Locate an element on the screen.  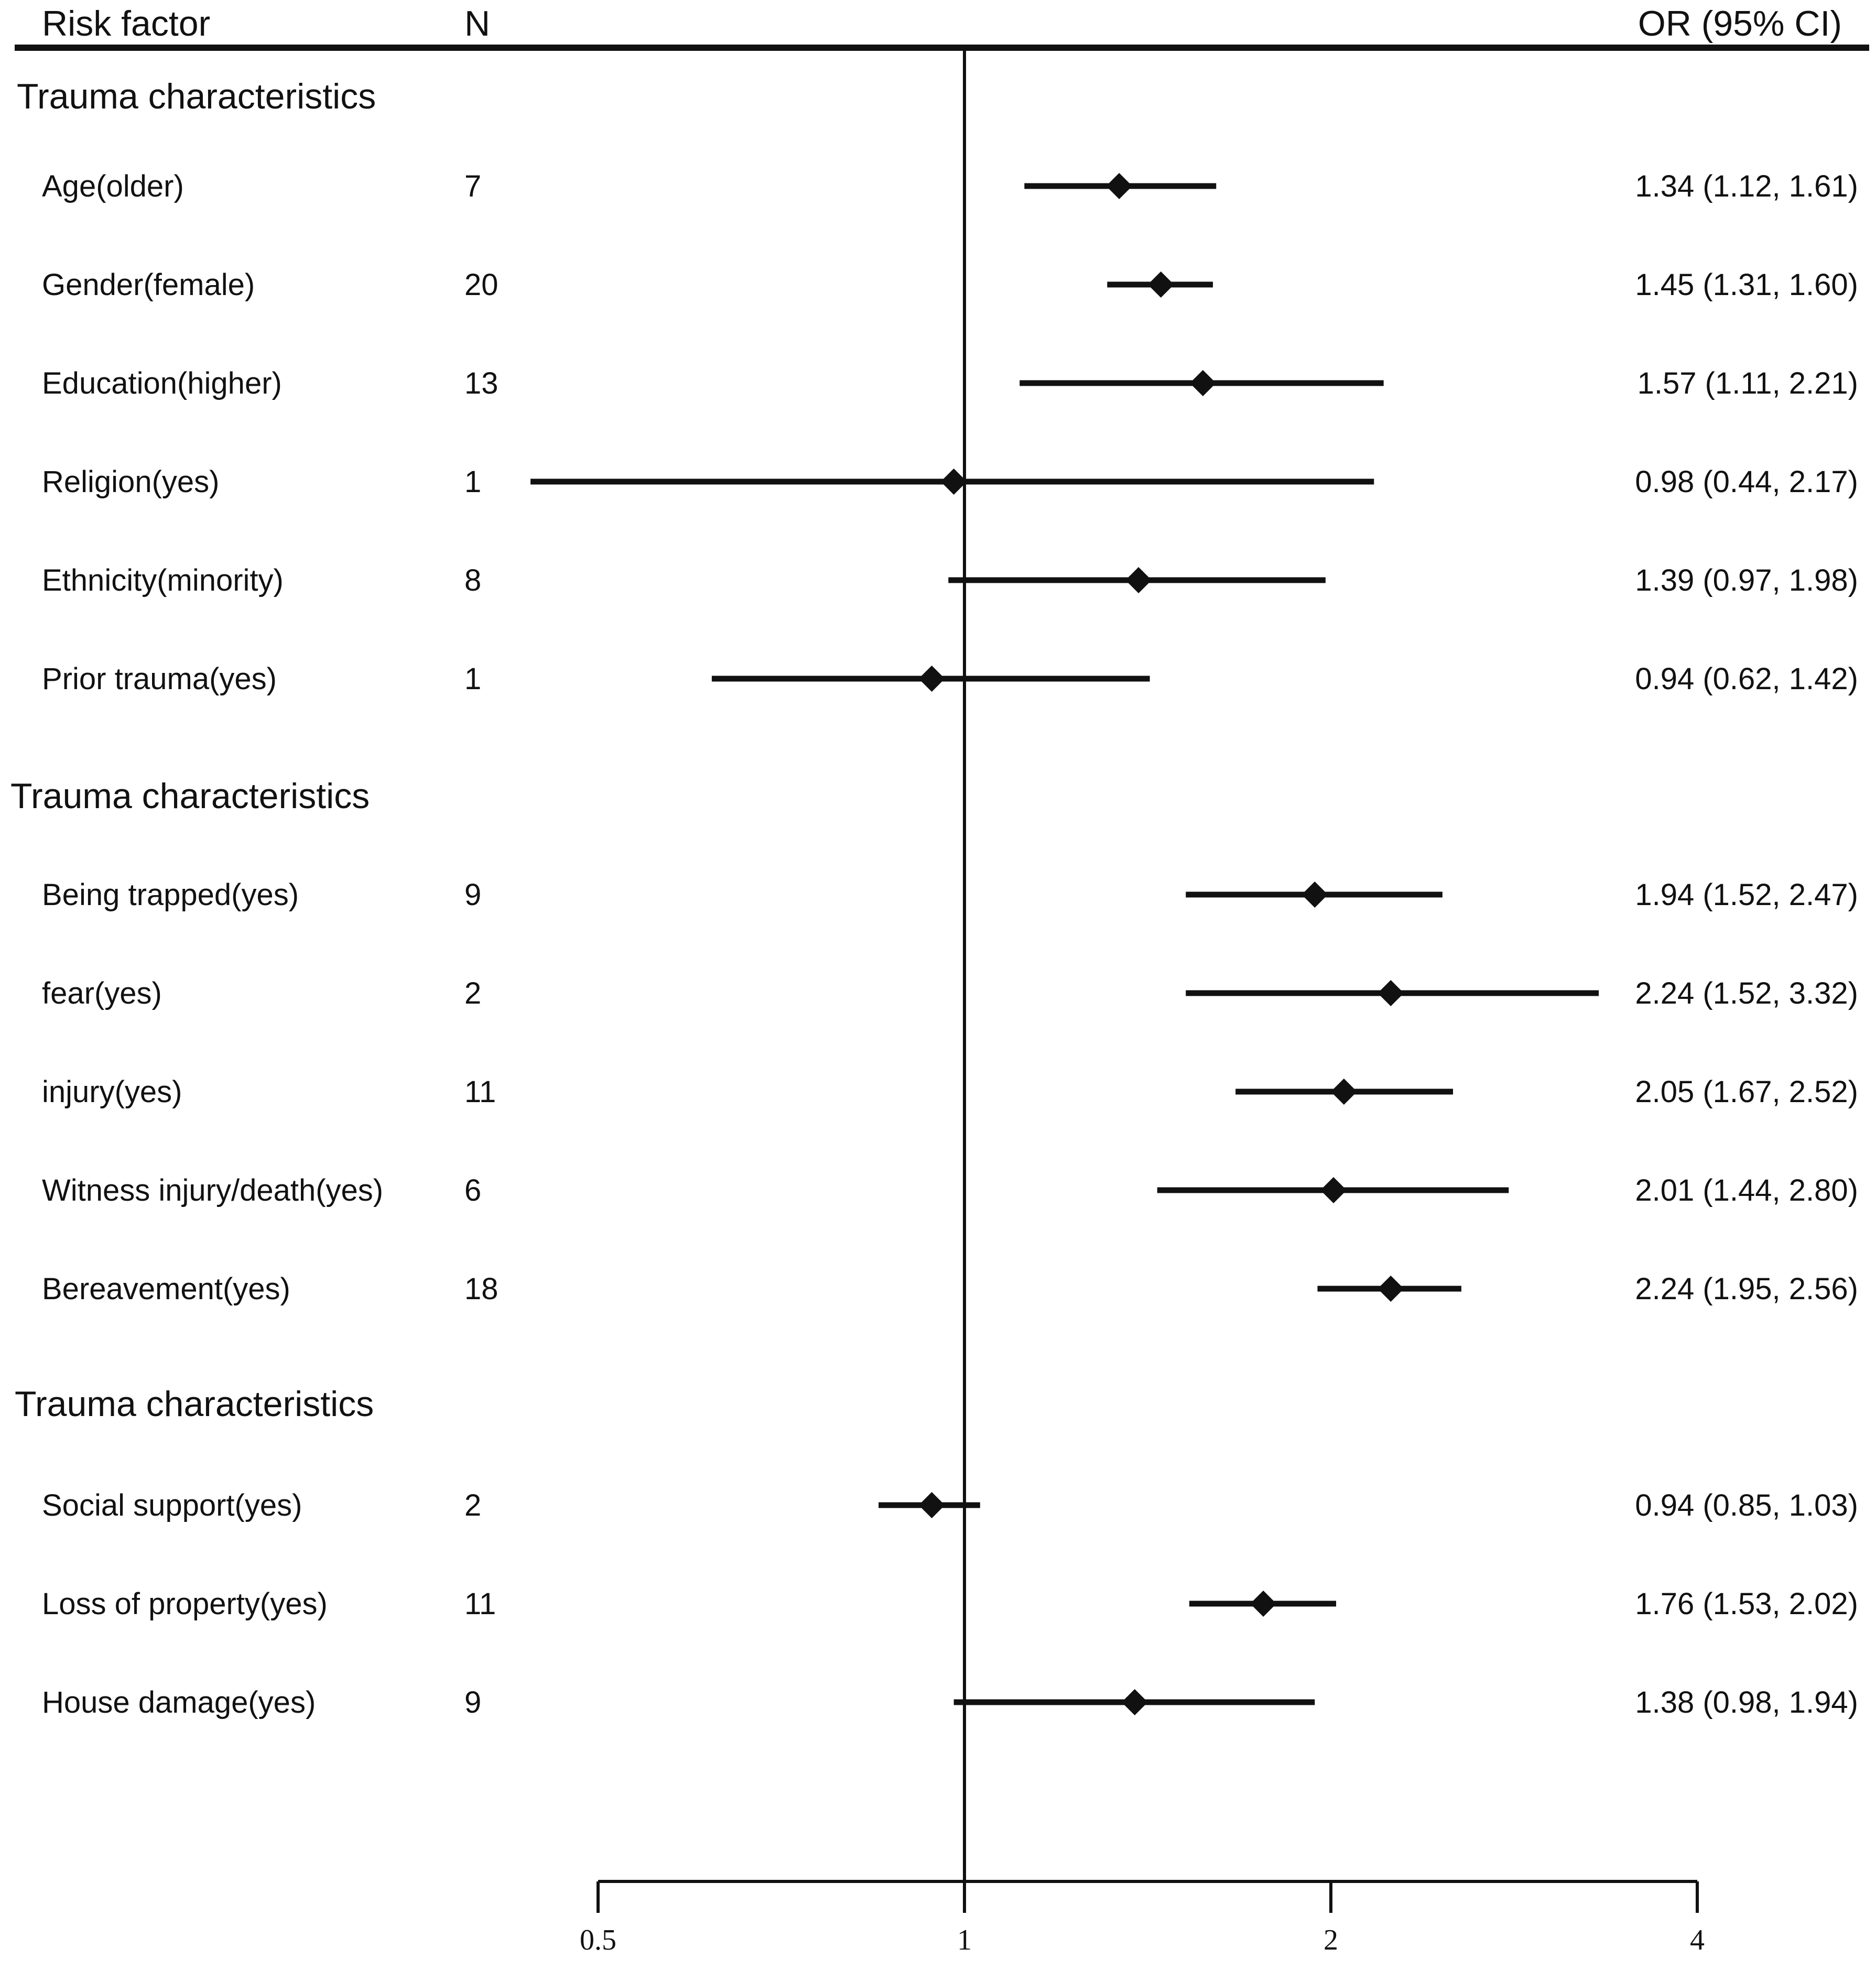
row-or-ci: 0.98 (0.44, 2.17) is located at coordinates (1746, 482).